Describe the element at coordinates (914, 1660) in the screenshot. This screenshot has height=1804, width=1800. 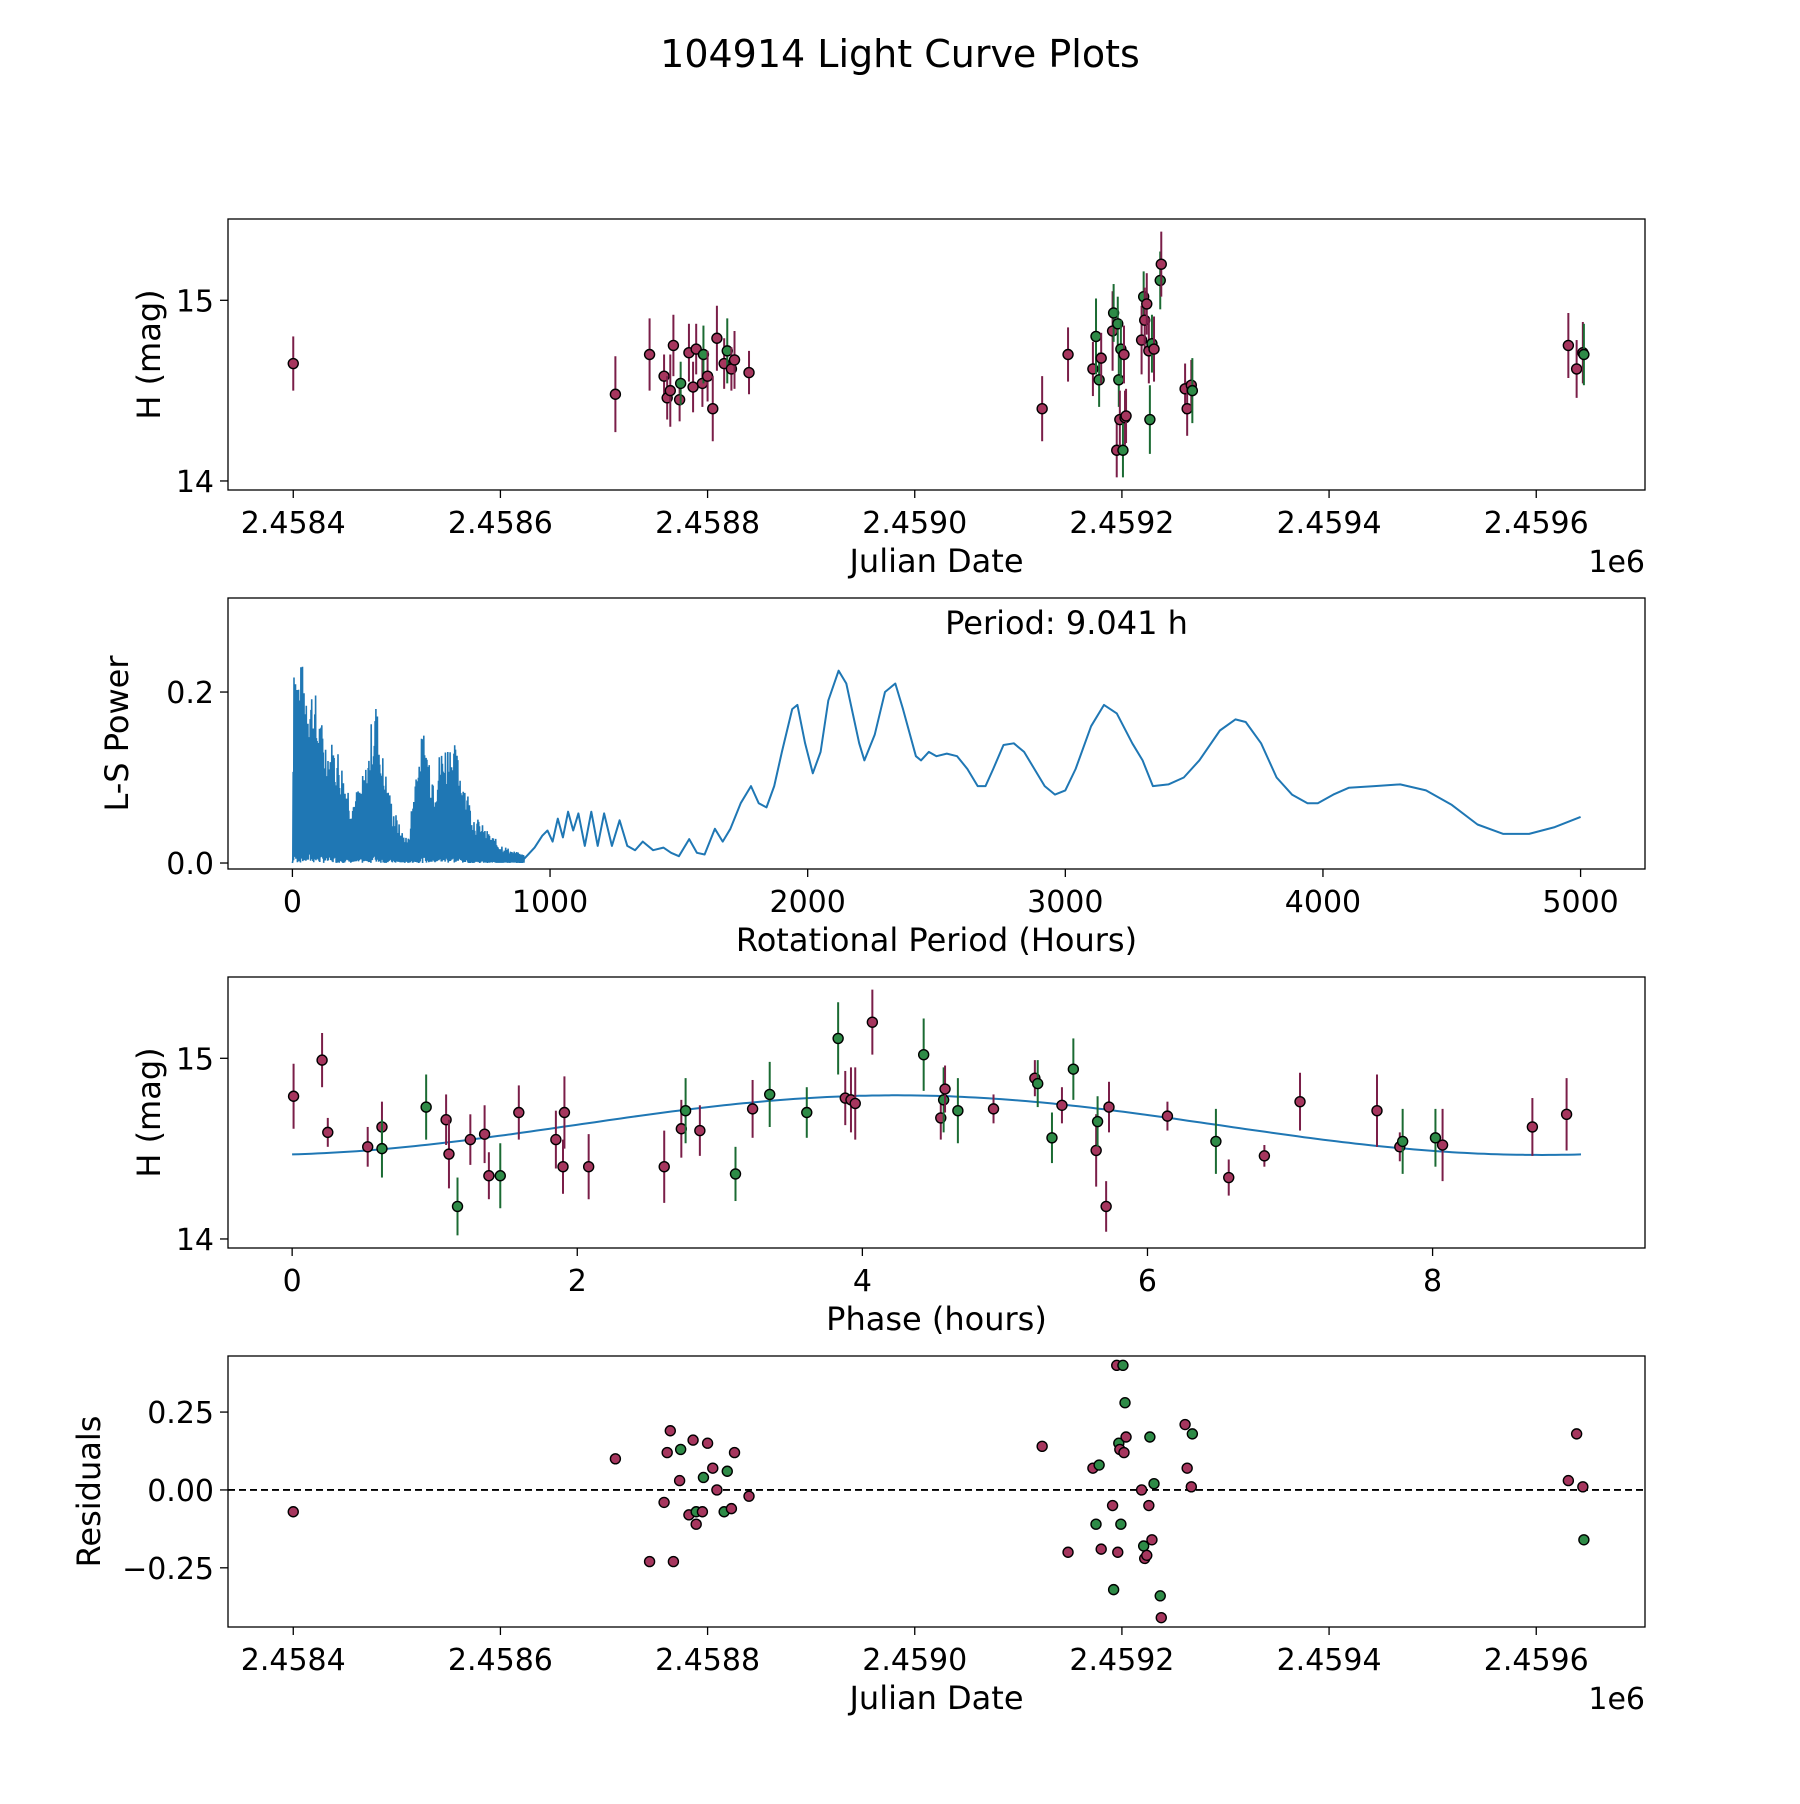
I see `residuals-xtick-label: 2.4590` at that location.